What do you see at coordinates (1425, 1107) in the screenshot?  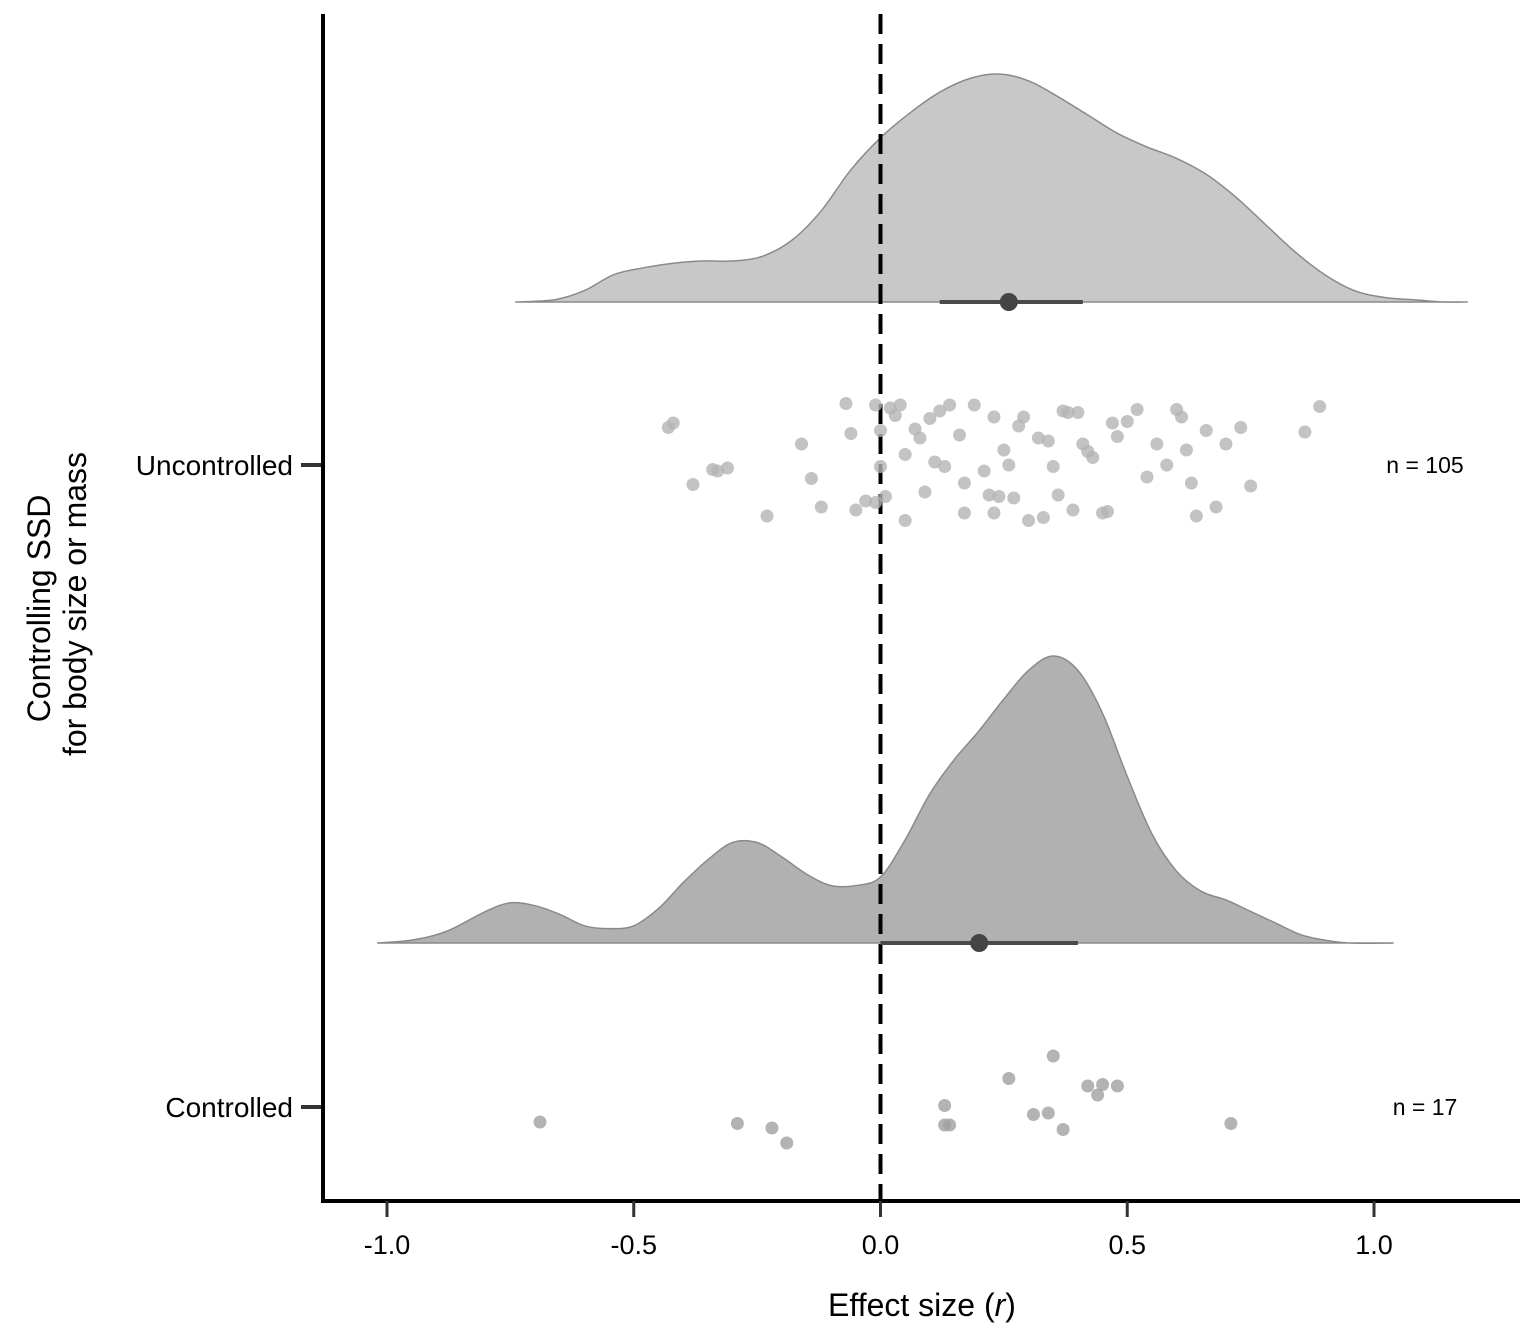 I see `n-label-controlled: n = 17` at bounding box center [1425, 1107].